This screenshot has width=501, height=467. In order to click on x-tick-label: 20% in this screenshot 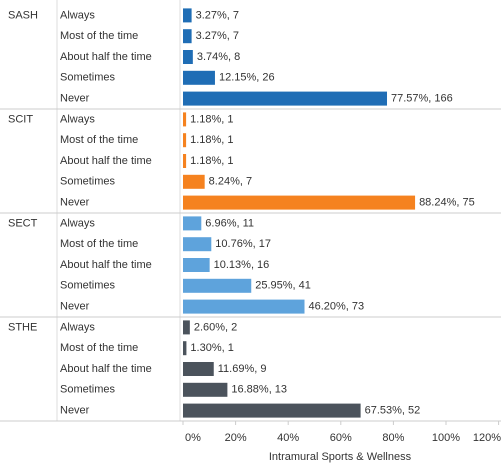, I will do `click(236, 438)`.